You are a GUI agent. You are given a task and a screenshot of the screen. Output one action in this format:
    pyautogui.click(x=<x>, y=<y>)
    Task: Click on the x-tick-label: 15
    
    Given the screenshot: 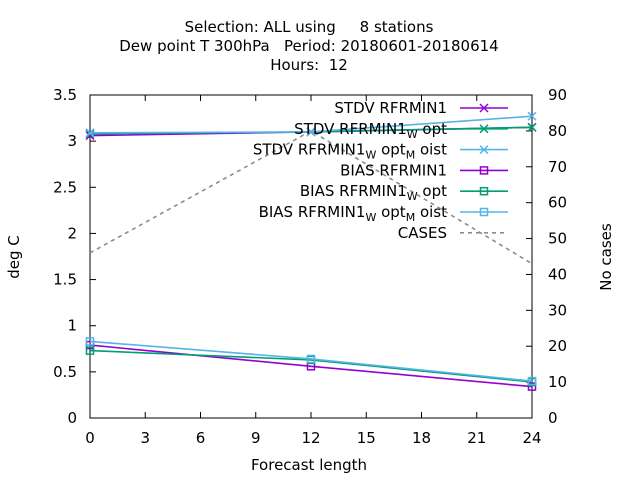 What is the action you would take?
    pyautogui.click(x=366, y=438)
    